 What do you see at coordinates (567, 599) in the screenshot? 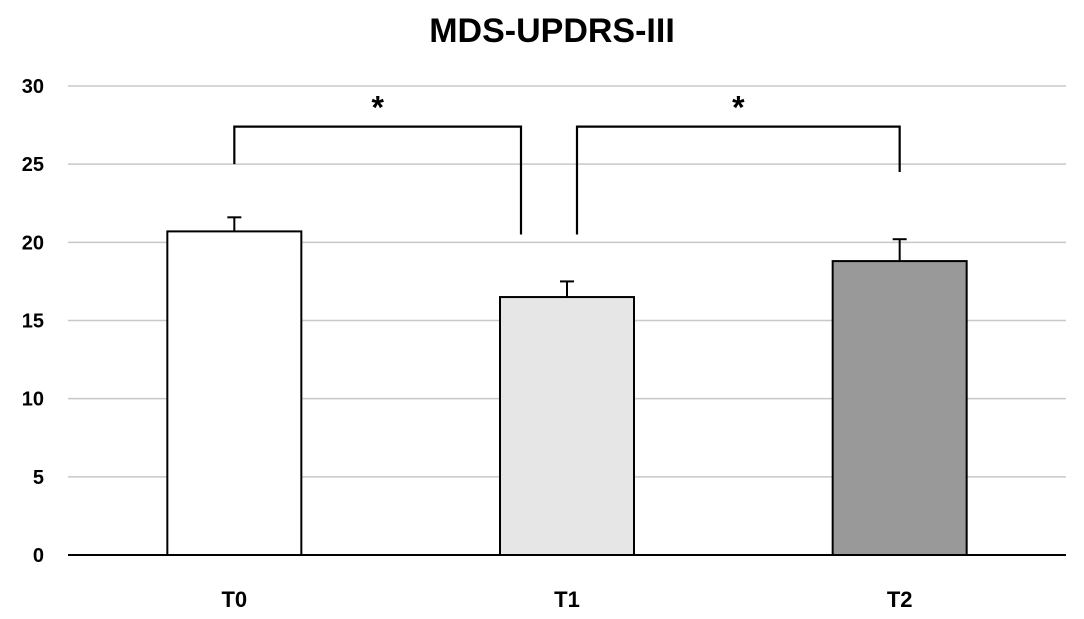
I see `x-tick-label-T1: T1` at bounding box center [567, 599].